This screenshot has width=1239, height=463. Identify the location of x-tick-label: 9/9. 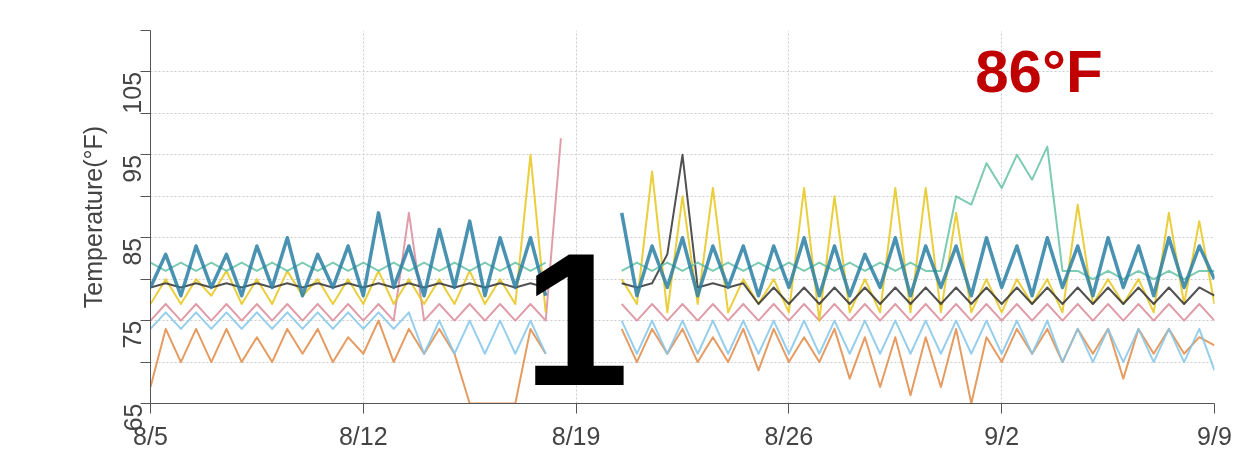
(1214, 435).